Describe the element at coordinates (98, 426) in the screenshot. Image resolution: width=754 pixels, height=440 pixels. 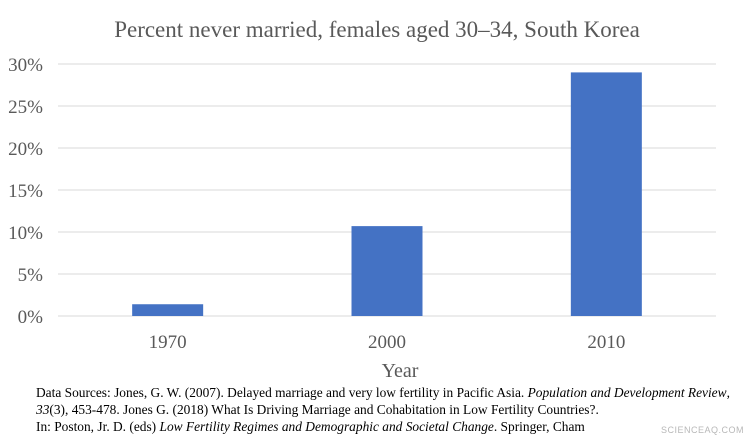
I see `footer-text: In: Poston, Jr. D. (eds)` at that location.